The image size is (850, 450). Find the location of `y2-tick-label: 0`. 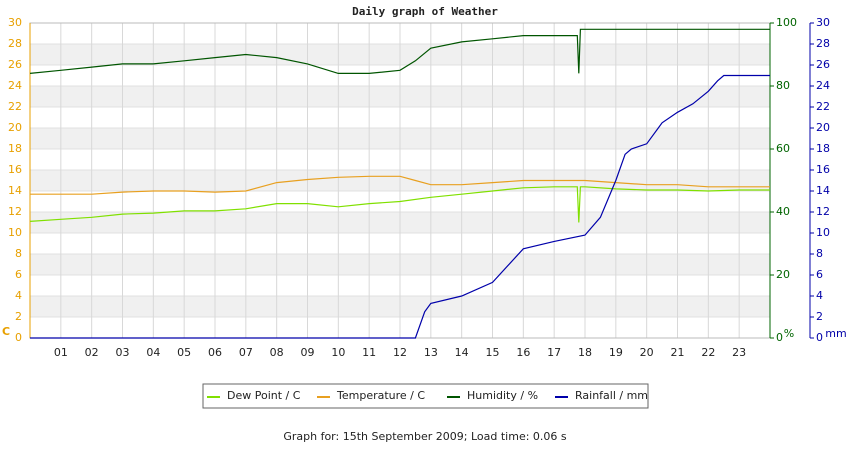

y2-tick-label: 0 is located at coordinates (779, 337).